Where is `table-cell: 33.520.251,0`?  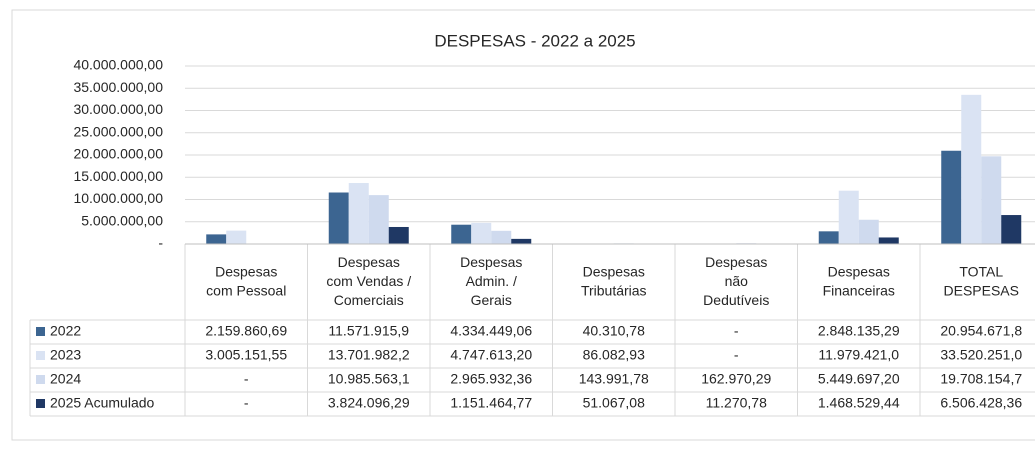 table-cell: 33.520.251,0 is located at coordinates (981, 355).